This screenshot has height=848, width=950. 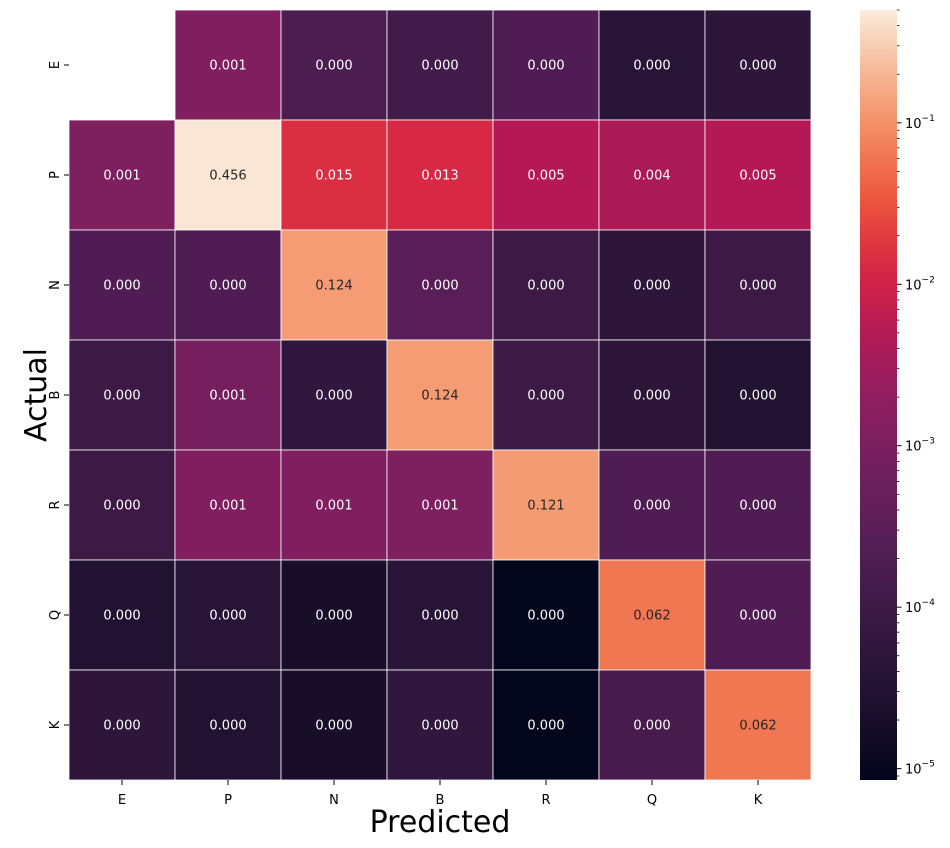 I want to click on cell-value-label: 0.124, so click(x=333, y=286).